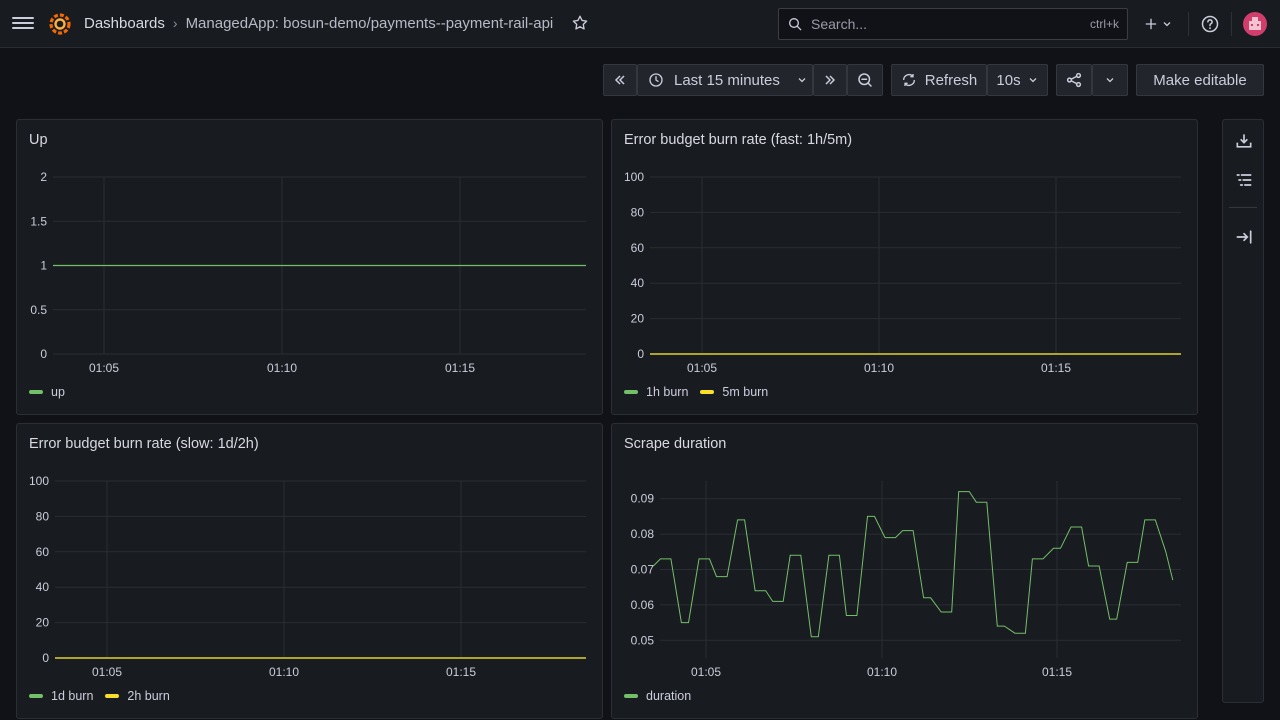 The height and width of the screenshot is (720, 1280). I want to click on double-chevron-left-icon, so click(619, 80).